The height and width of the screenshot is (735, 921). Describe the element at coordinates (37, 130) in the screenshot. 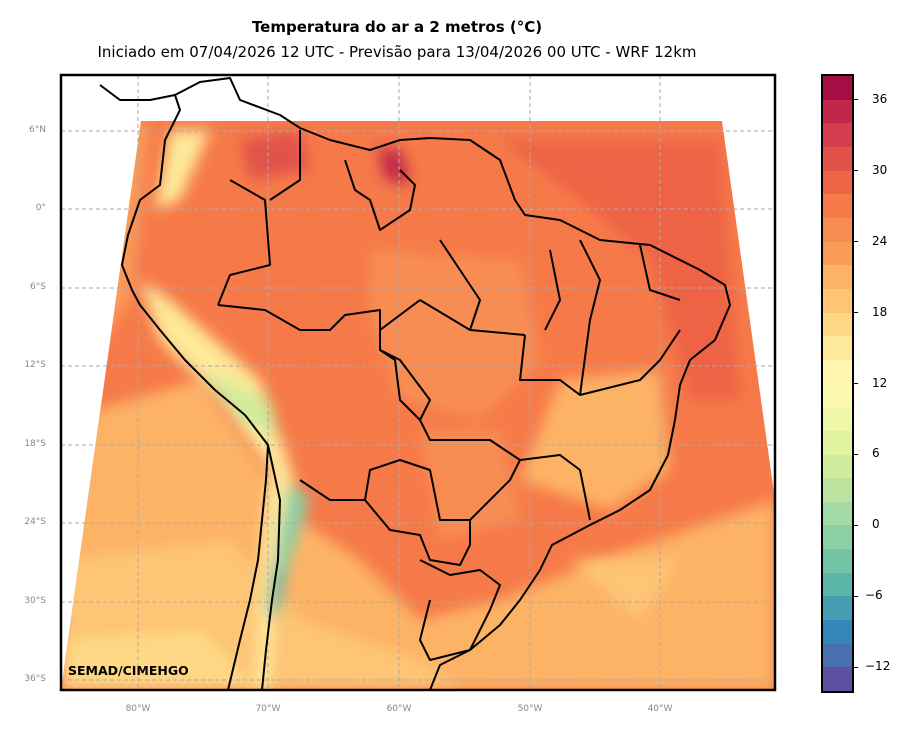

I see `lat-label: 6°N` at that location.